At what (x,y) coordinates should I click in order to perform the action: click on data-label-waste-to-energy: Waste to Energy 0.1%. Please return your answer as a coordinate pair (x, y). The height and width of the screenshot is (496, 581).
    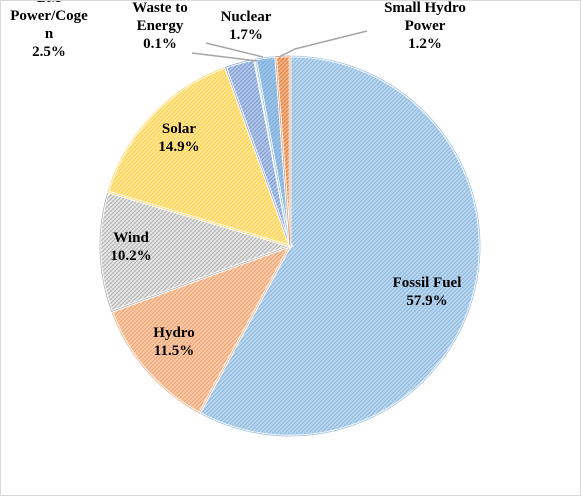
    Looking at the image, I should click on (159, 26).